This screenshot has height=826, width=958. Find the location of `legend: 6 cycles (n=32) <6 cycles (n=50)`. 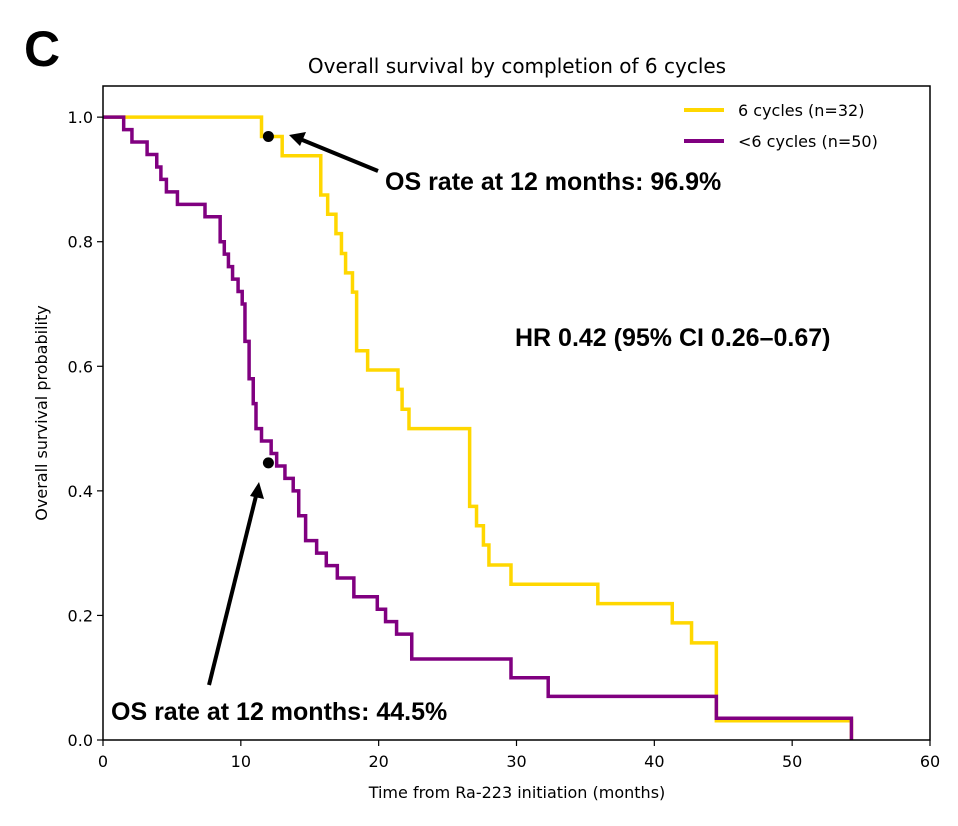

legend: 6 cycles (n=32) <6 cycles (n=50) is located at coordinates (781, 126).